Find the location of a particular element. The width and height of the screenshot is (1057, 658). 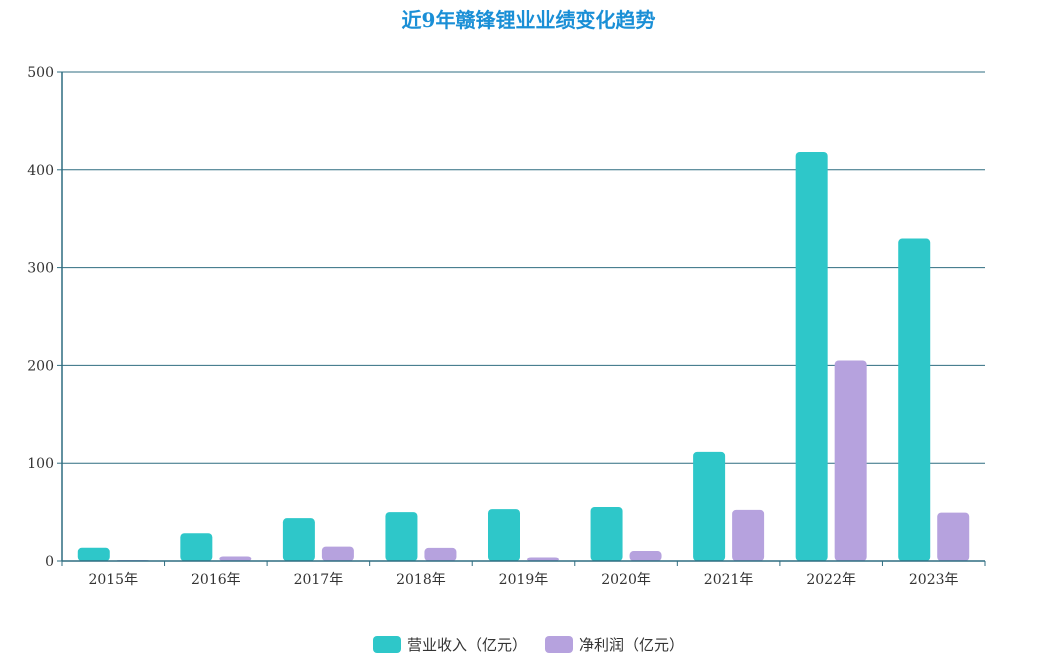

x-tick-label: 2021年 is located at coordinates (729, 580).